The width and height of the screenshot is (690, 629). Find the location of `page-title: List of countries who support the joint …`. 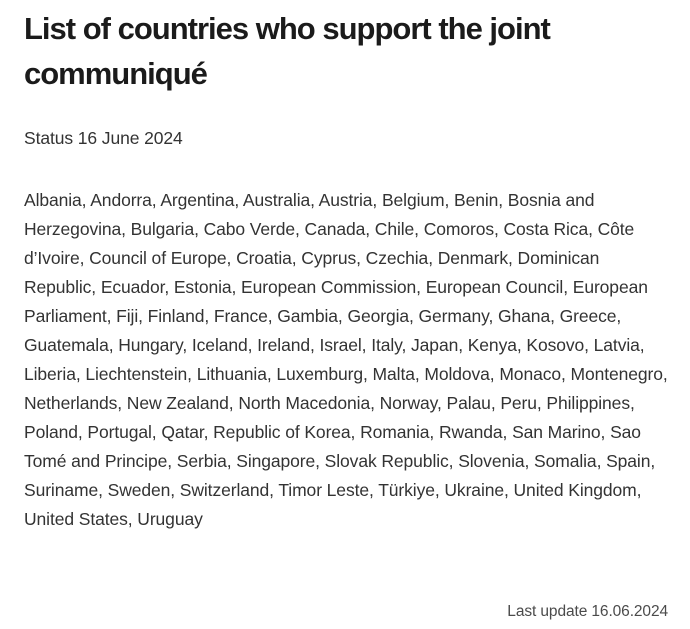

page-title: List of countries who support the joint … is located at coordinates (287, 51).